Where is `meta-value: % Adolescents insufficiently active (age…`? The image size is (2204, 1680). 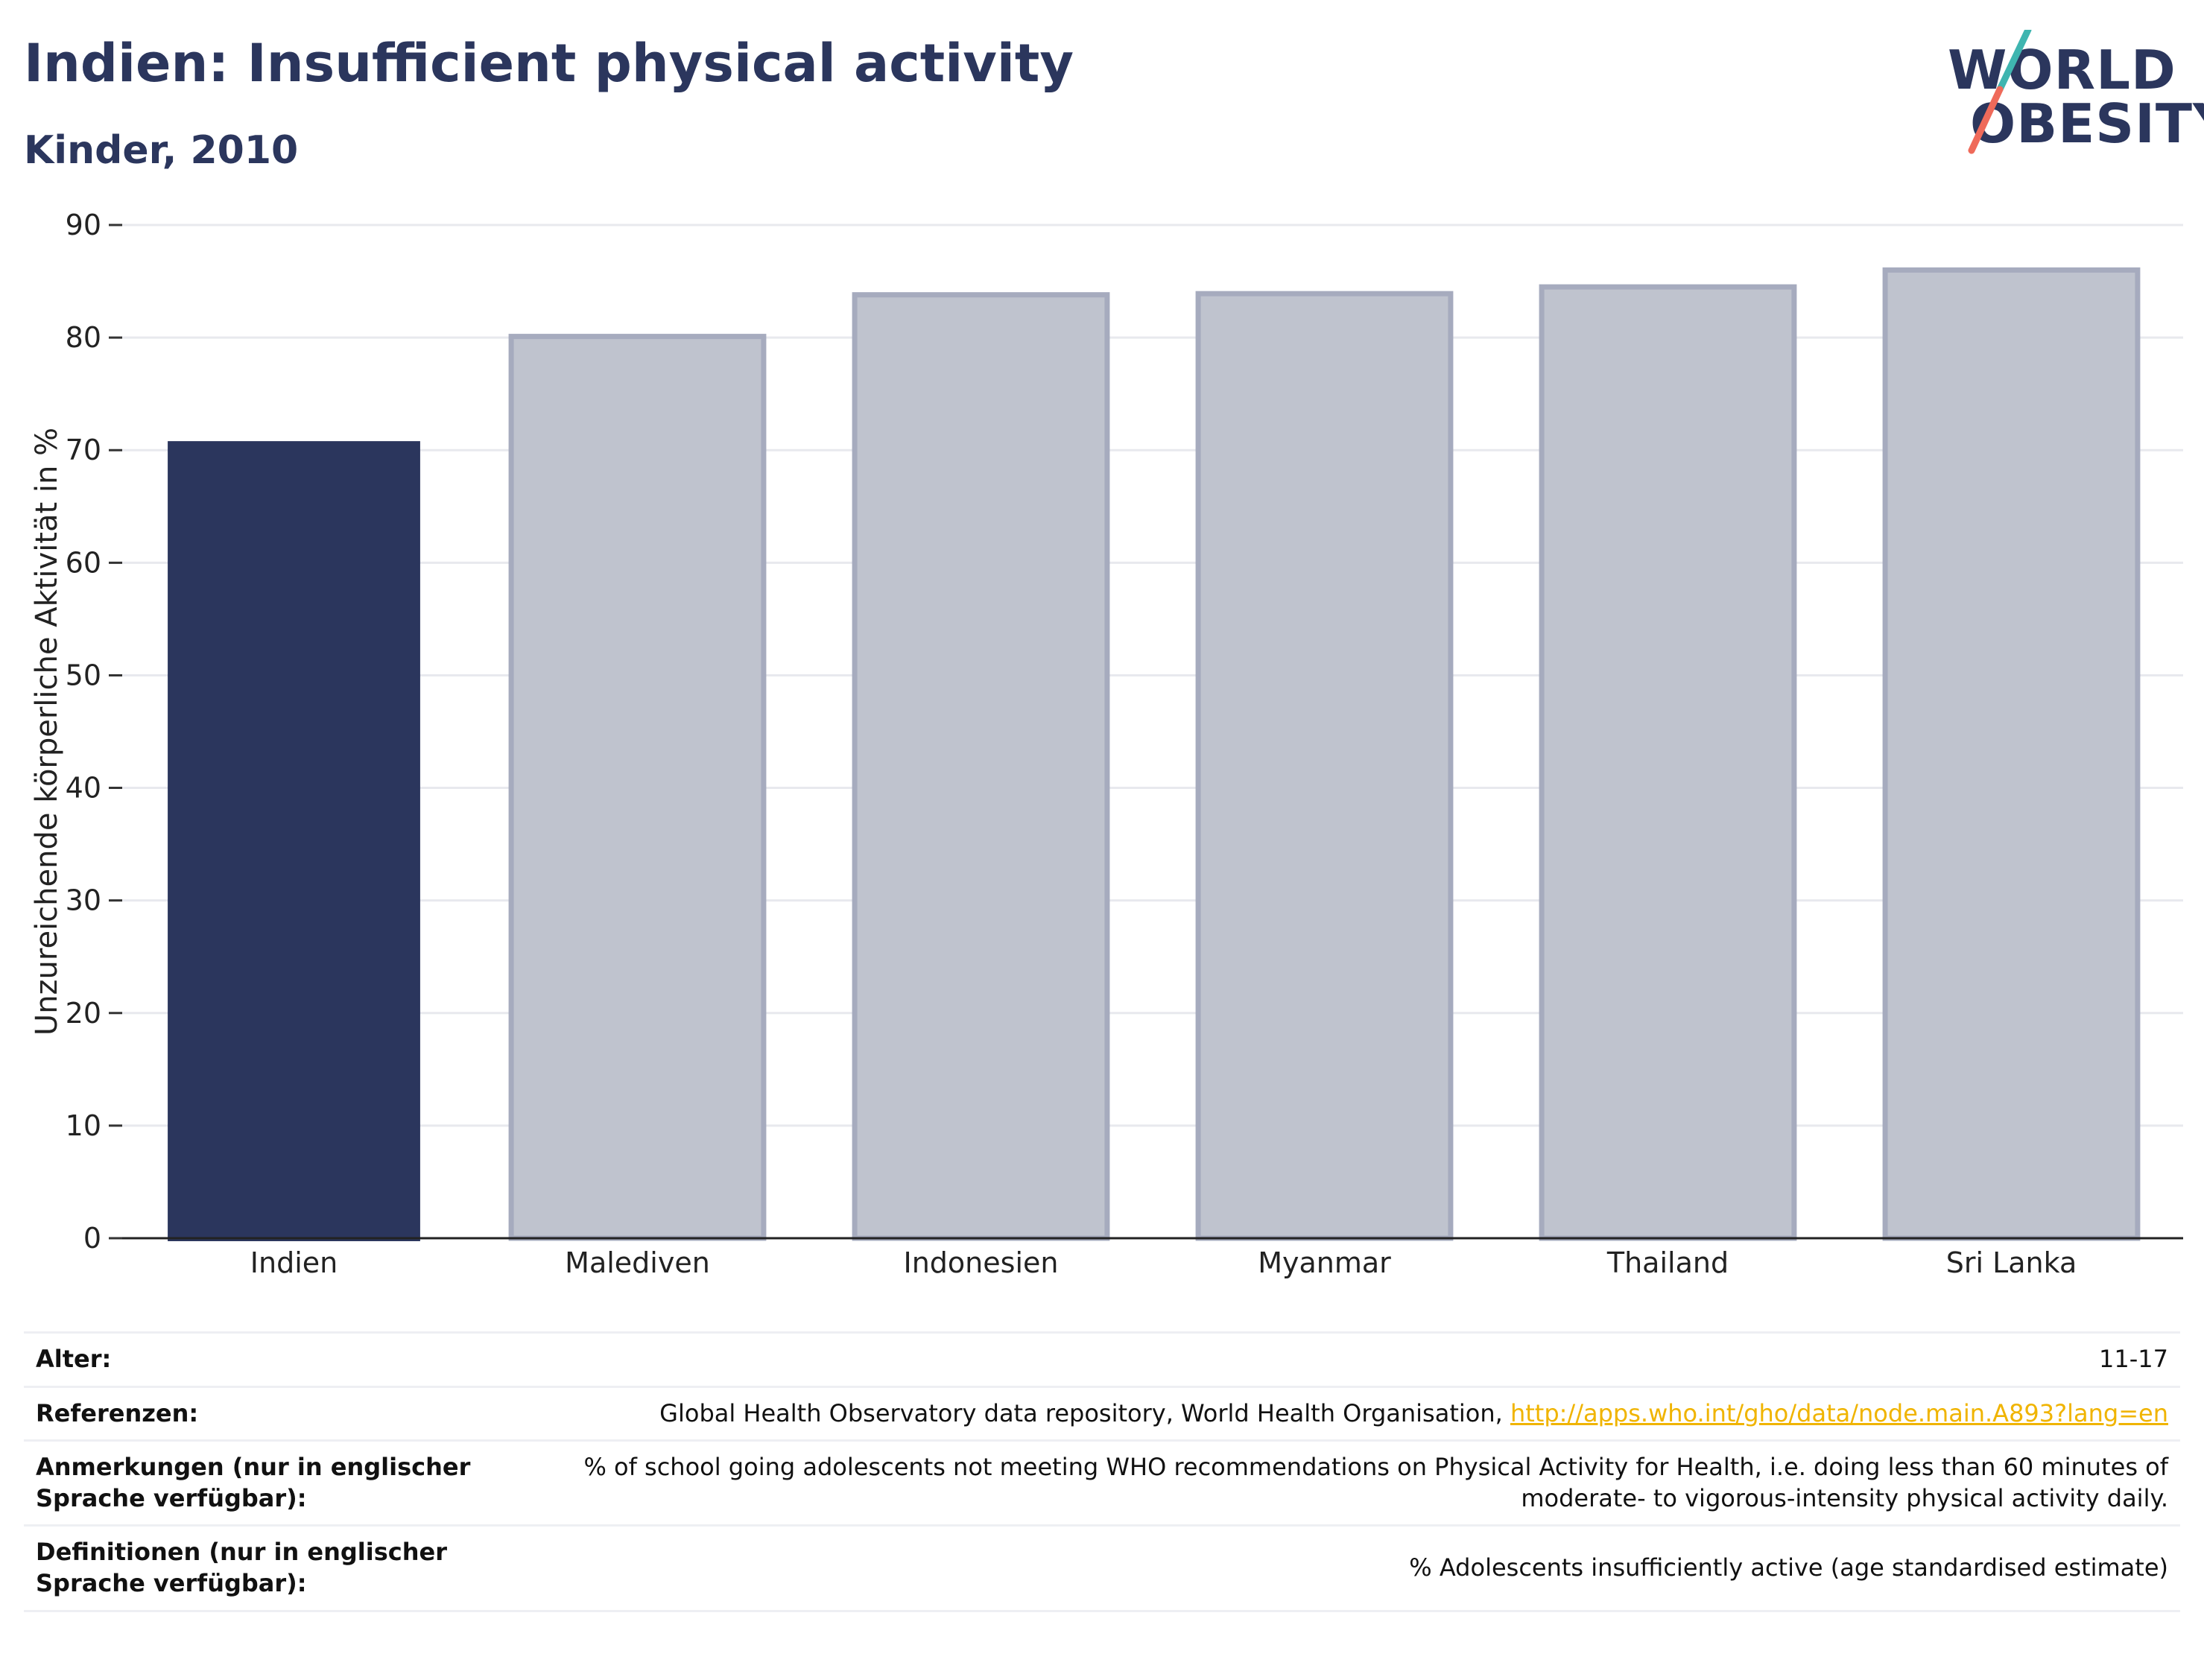 meta-value: % Adolescents insufficiently active (age… is located at coordinates (1374, 1568).